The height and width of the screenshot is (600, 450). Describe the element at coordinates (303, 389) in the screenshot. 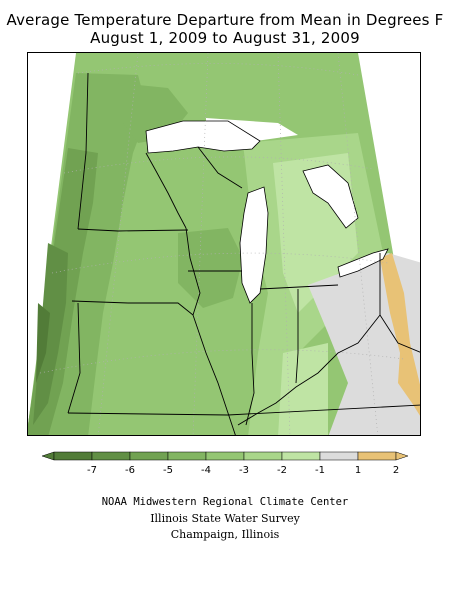

I see `zone-minus-1-south` at that location.